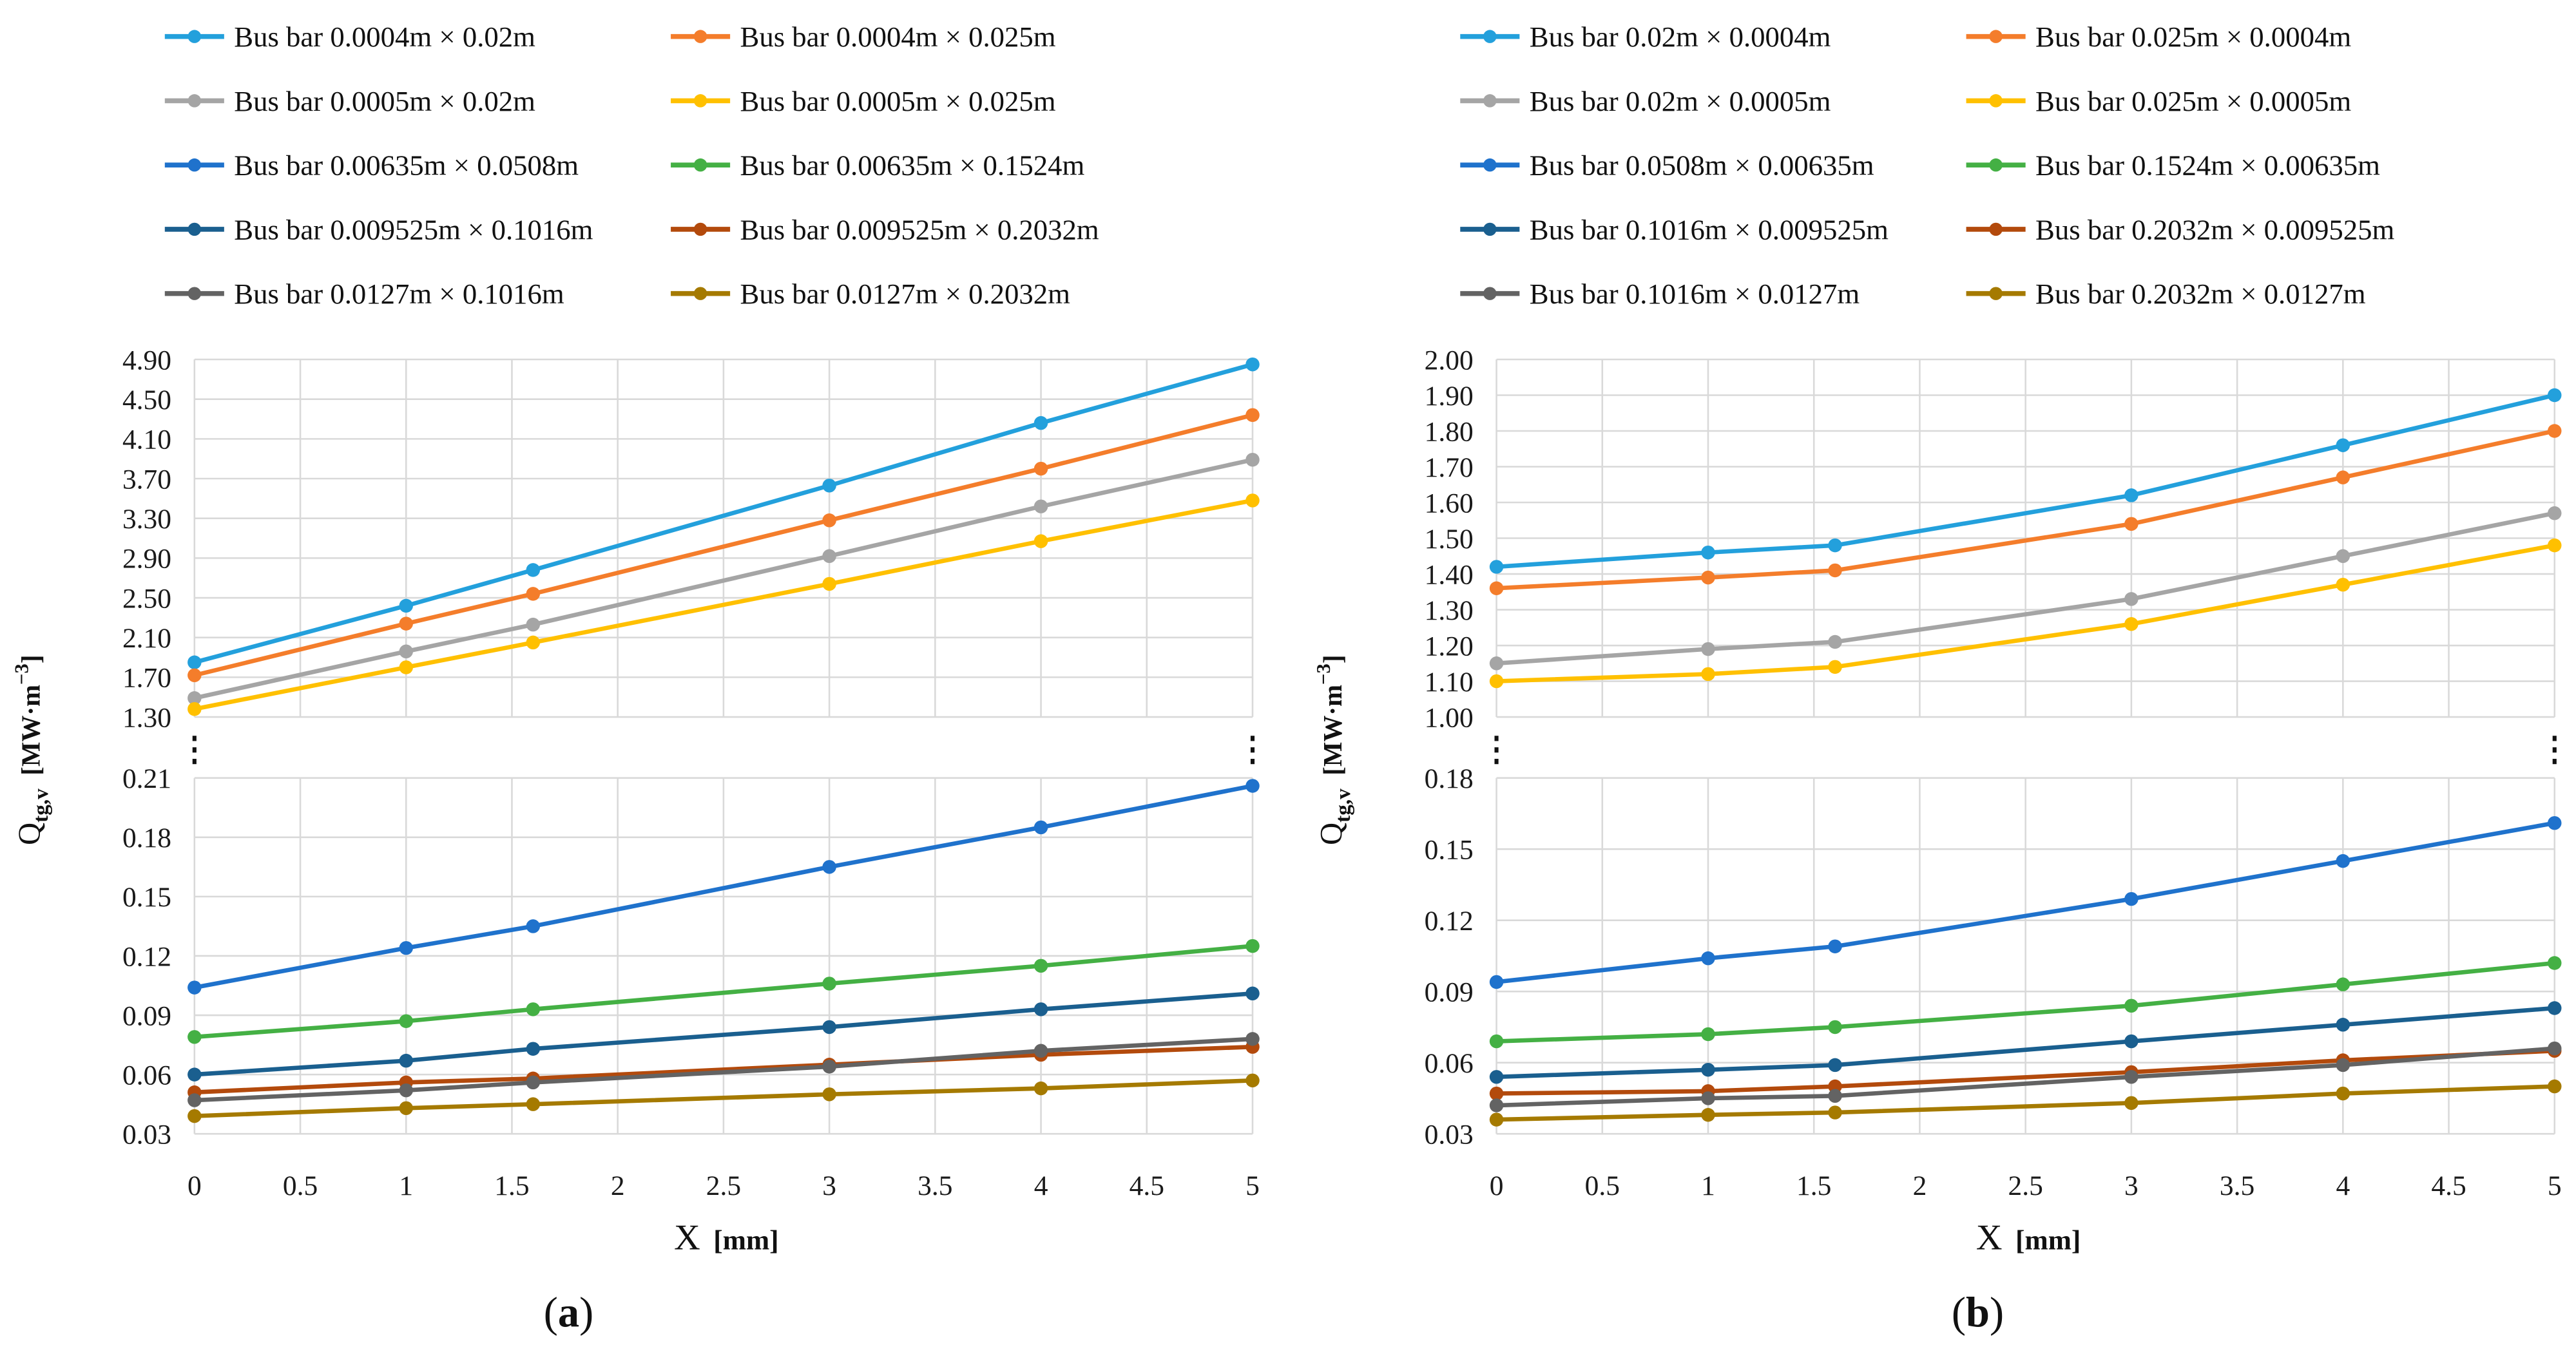 This screenshot has width=2576, height=1345. Describe the element at coordinates (399, 294) in the screenshot. I see `legend-label: Bus bar 0.0127m × 0.1016m` at that location.